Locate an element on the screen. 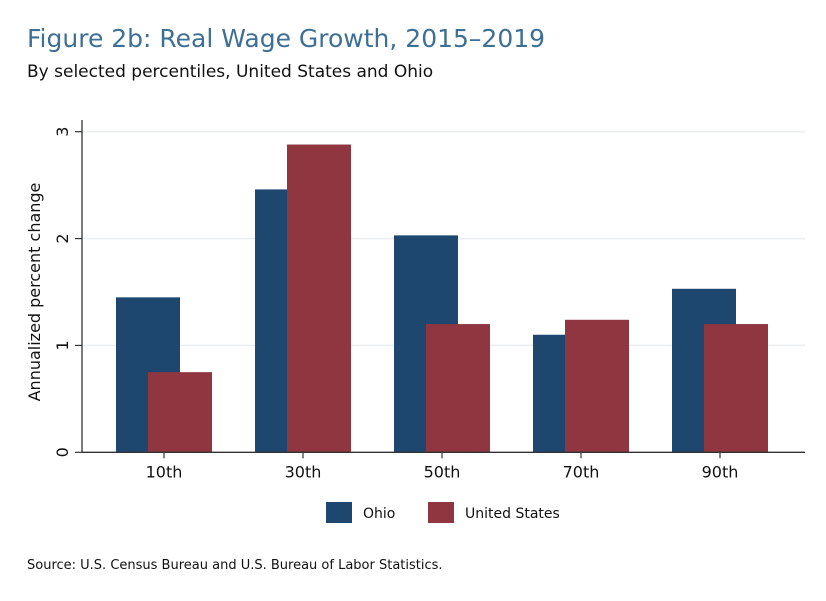  chart-title: Figure 2b: Real Wage Growth, 2015–2019 is located at coordinates (286, 38).